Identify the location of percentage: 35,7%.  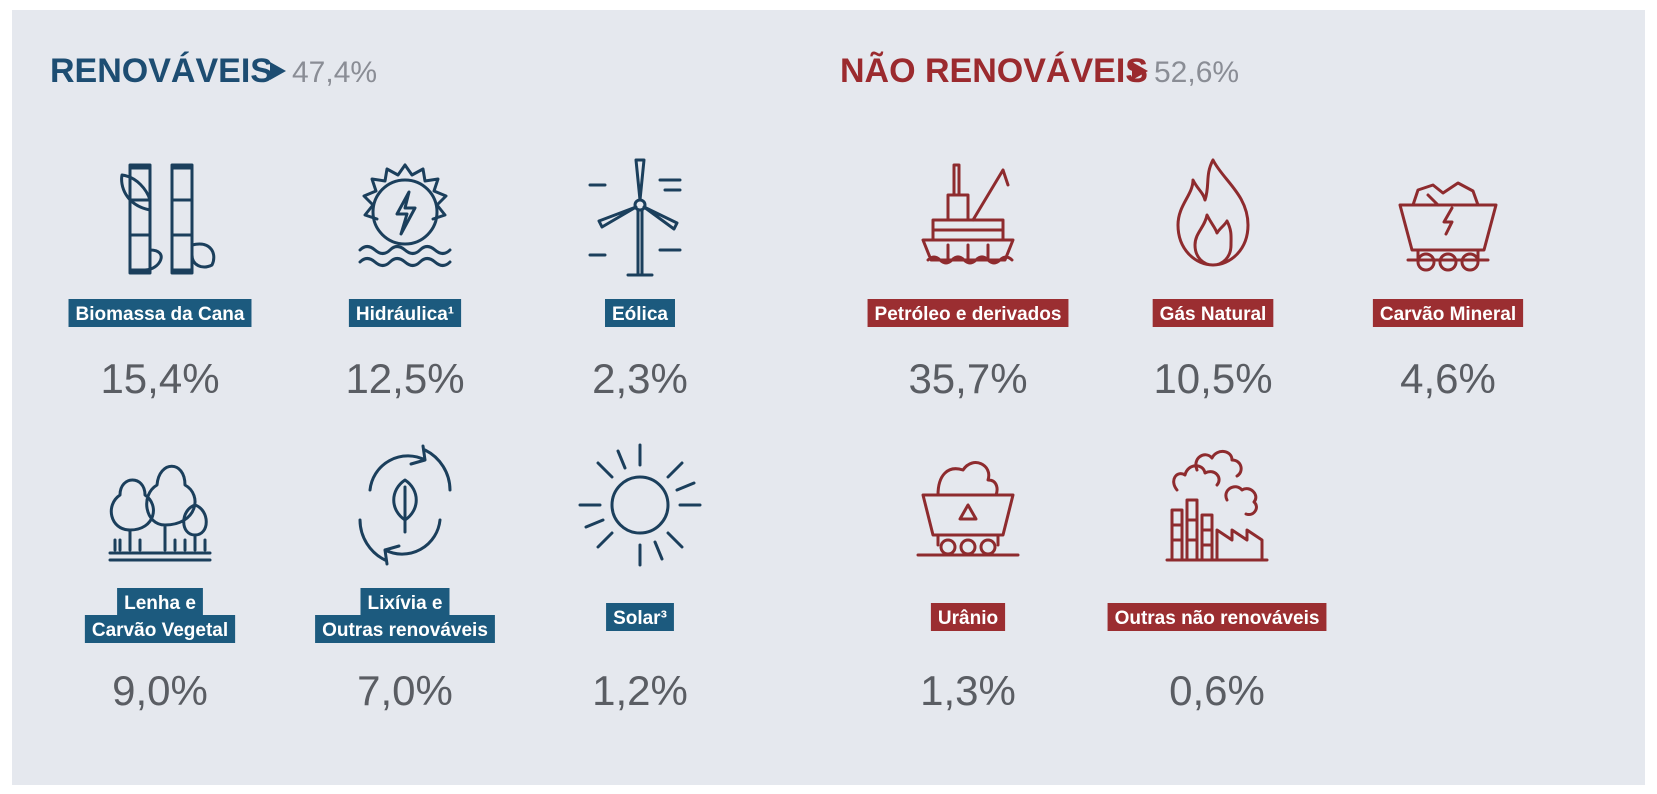
(967, 378).